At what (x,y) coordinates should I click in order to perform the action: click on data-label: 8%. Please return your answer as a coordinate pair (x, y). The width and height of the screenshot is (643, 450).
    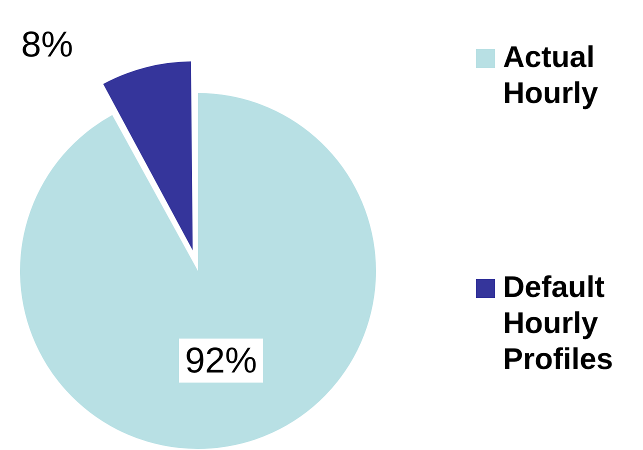
    Looking at the image, I should click on (47, 44).